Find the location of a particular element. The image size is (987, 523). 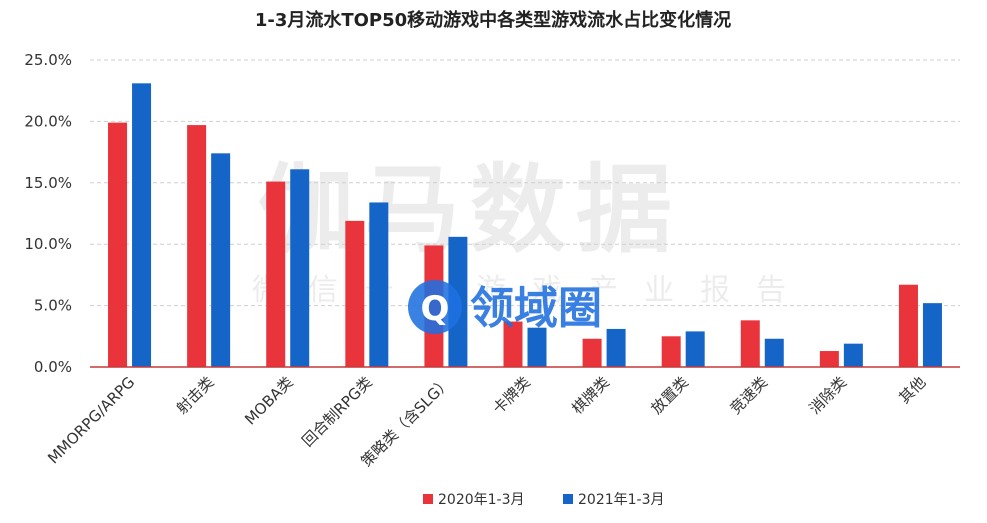

logo-watermark: Q 领域圈 is located at coordinates (505, 307).